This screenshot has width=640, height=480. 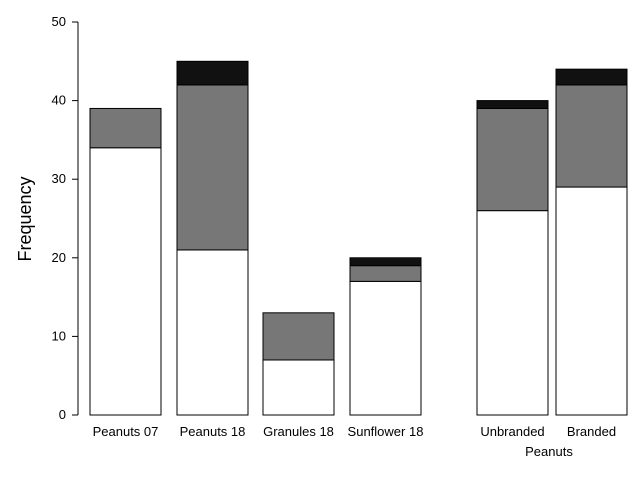 I want to click on category-label: Branded, so click(x=591, y=431).